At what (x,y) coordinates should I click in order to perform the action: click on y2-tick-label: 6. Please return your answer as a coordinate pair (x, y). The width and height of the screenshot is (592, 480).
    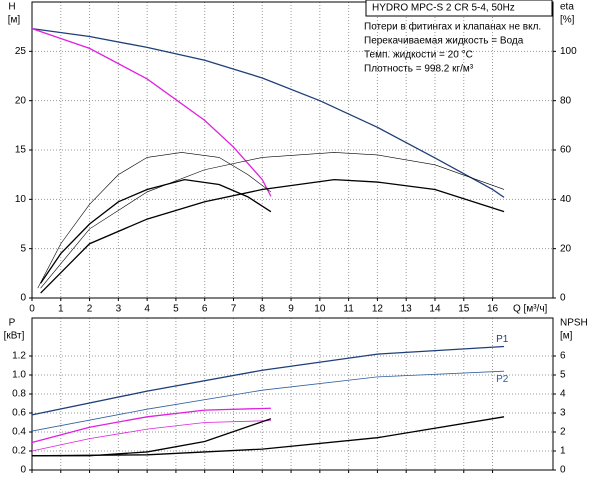
    Looking at the image, I should click on (563, 356).